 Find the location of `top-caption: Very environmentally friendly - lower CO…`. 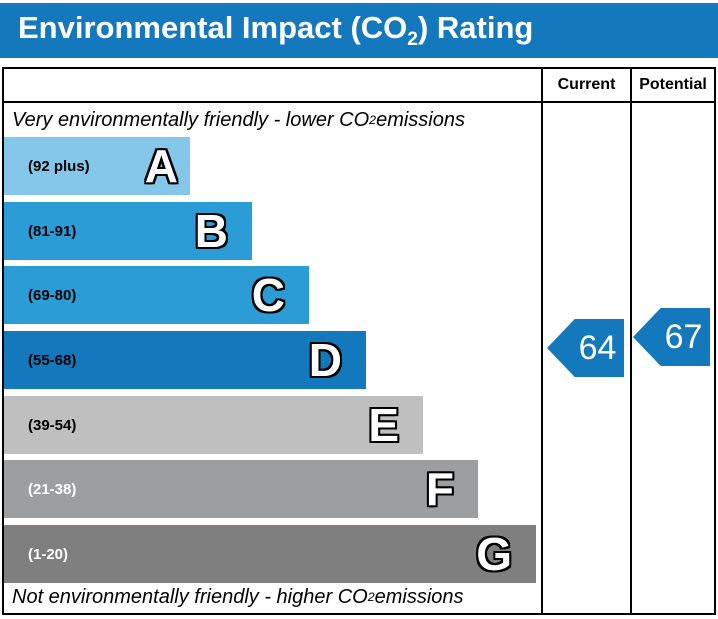

top-caption: Very environmentally friendly - lower CO… is located at coordinates (238, 120).